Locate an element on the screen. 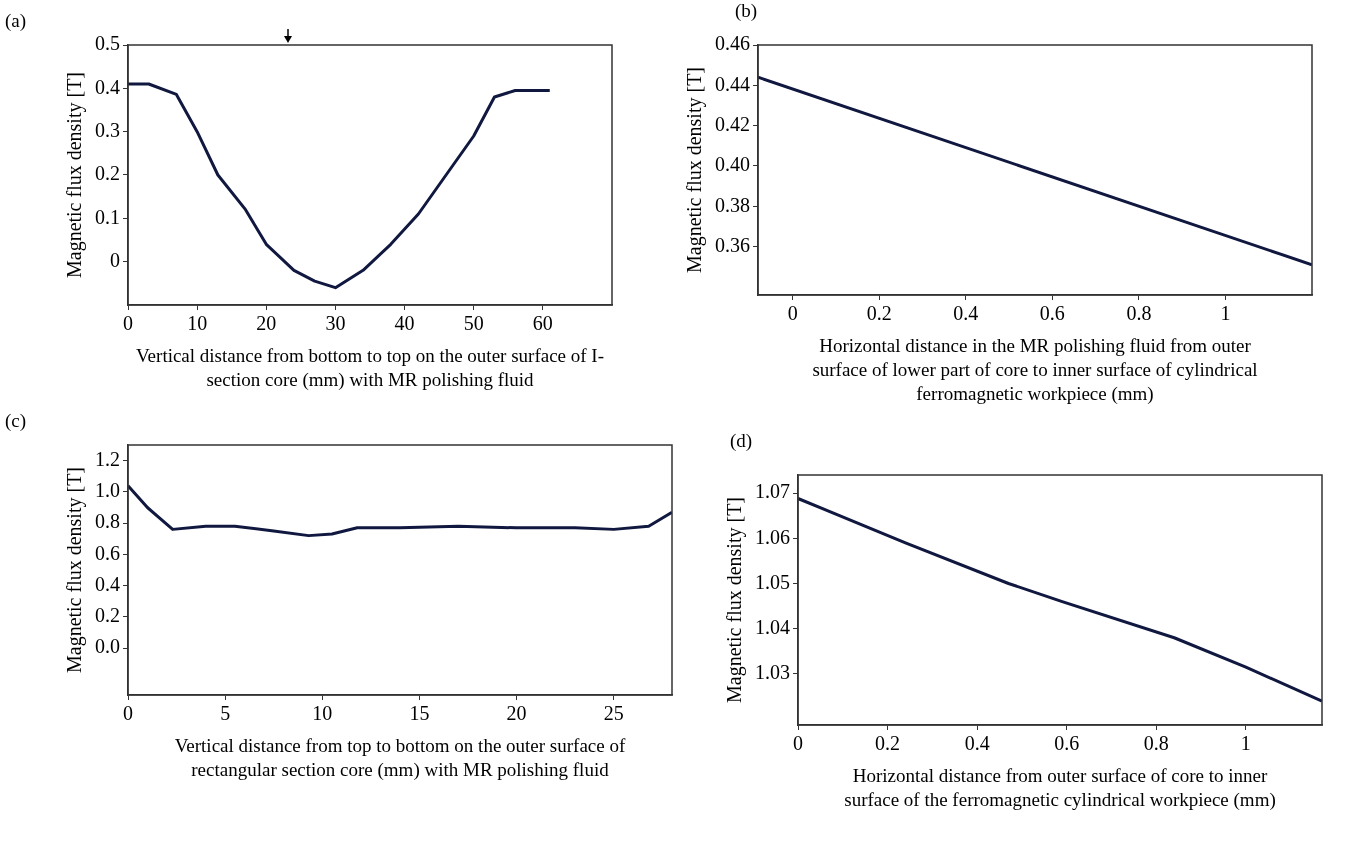 The image size is (1346, 854). x-tick-label: 5 is located at coordinates (225, 713).